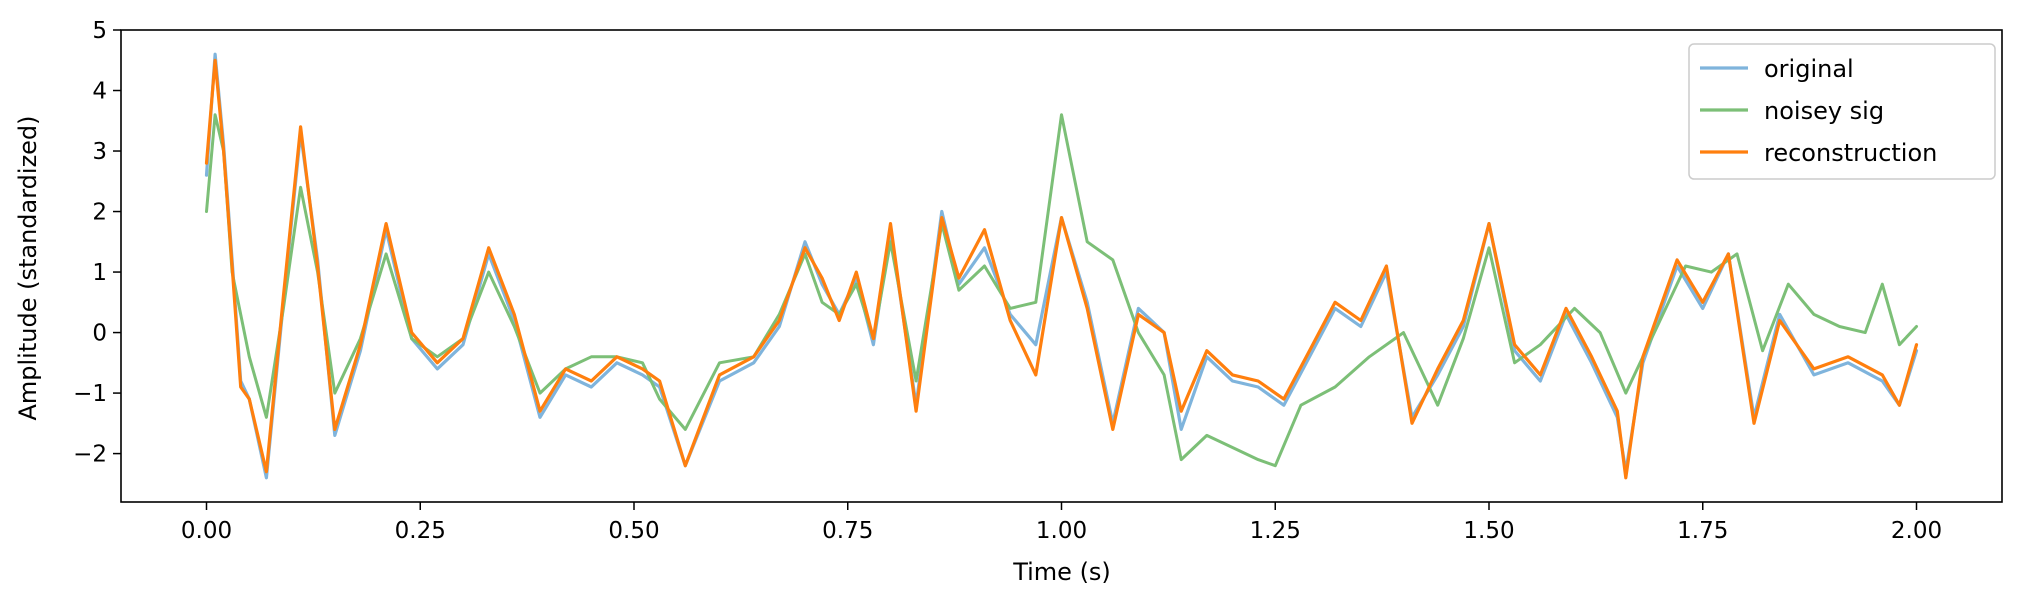 The width and height of the screenshot is (2036, 590). I want to click on legend-frame, so click(1842, 111).